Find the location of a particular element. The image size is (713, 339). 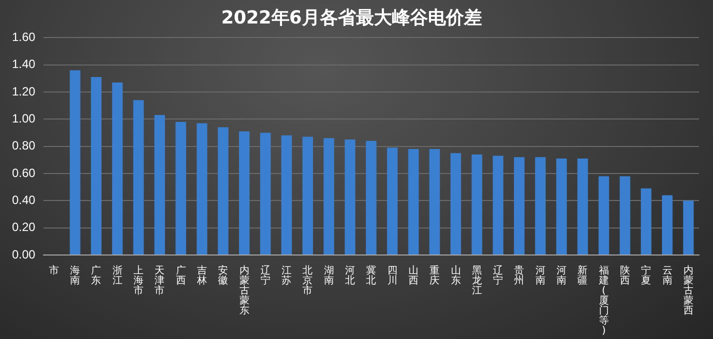

x-tick-label: 市 is located at coordinates (53, 270).